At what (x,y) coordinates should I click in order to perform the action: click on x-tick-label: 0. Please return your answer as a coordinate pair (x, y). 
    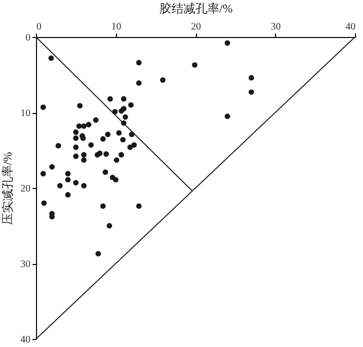
    Looking at the image, I should click on (39, 27).